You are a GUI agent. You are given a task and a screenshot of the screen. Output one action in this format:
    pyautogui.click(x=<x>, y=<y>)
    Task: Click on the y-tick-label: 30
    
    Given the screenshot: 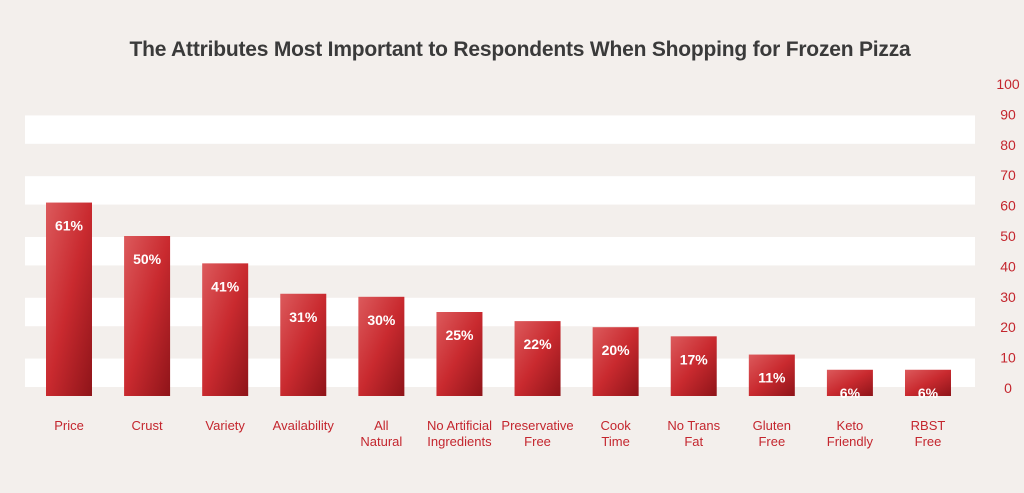 What is the action you would take?
    pyautogui.click(x=1008, y=297)
    